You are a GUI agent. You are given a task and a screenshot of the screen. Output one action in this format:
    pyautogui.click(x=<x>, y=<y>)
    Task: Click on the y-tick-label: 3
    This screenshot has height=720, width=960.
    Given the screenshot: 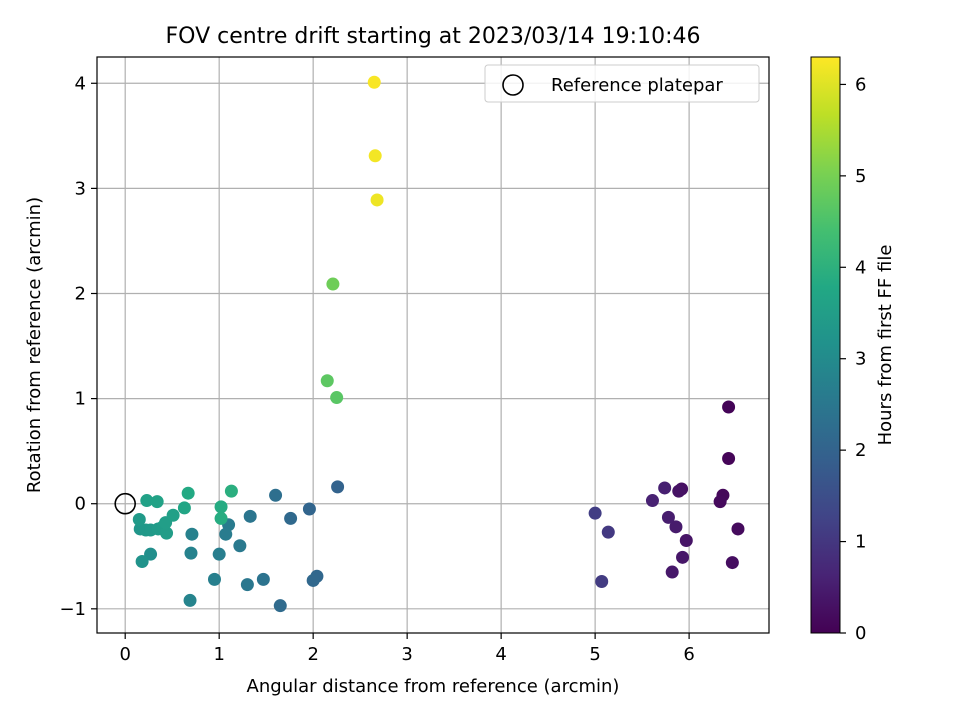 What is the action you would take?
    pyautogui.click(x=80, y=188)
    